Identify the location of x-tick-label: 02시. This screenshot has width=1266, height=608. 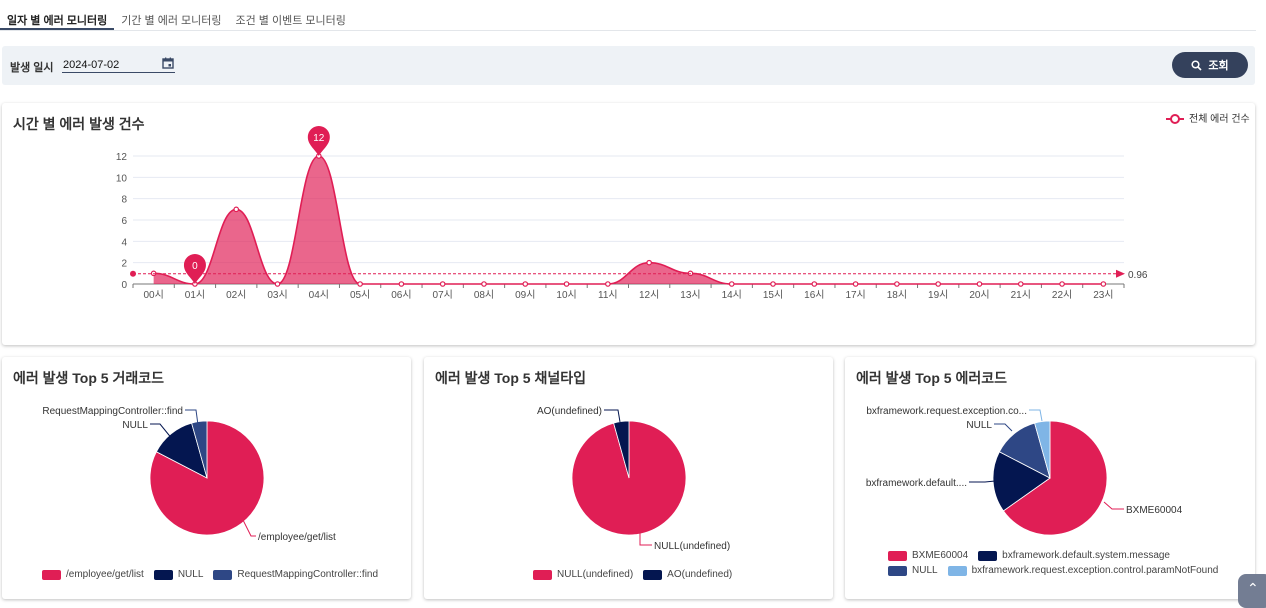
(236, 295).